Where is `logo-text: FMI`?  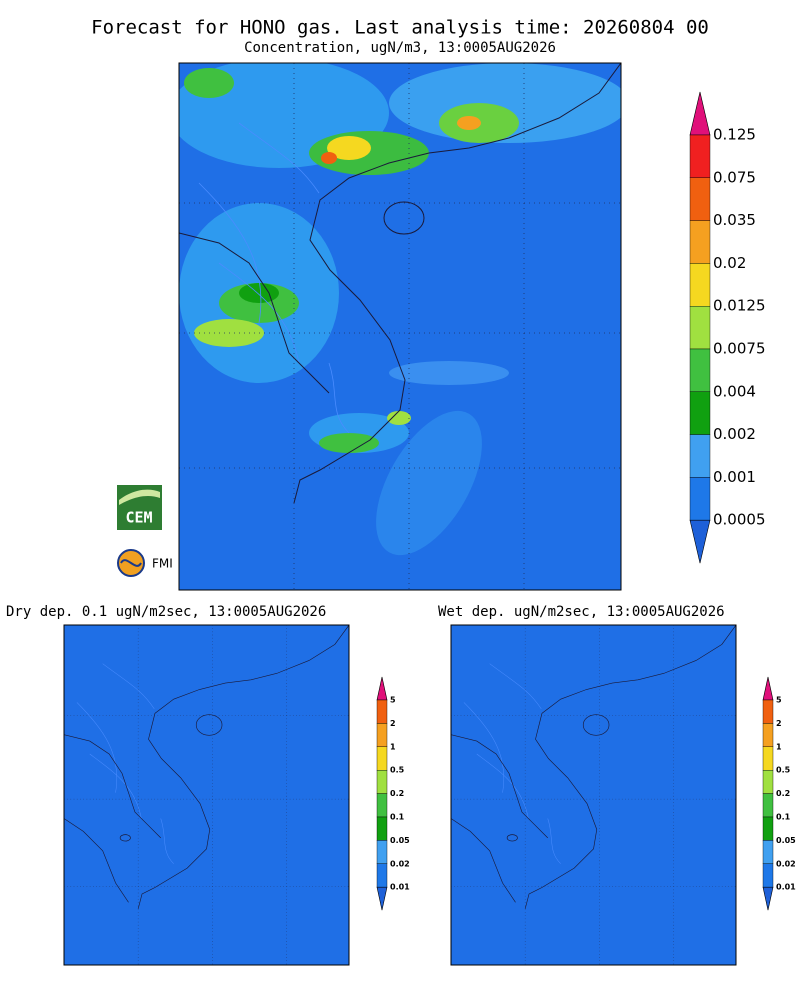
logo-text: FMI is located at coordinates (162, 564).